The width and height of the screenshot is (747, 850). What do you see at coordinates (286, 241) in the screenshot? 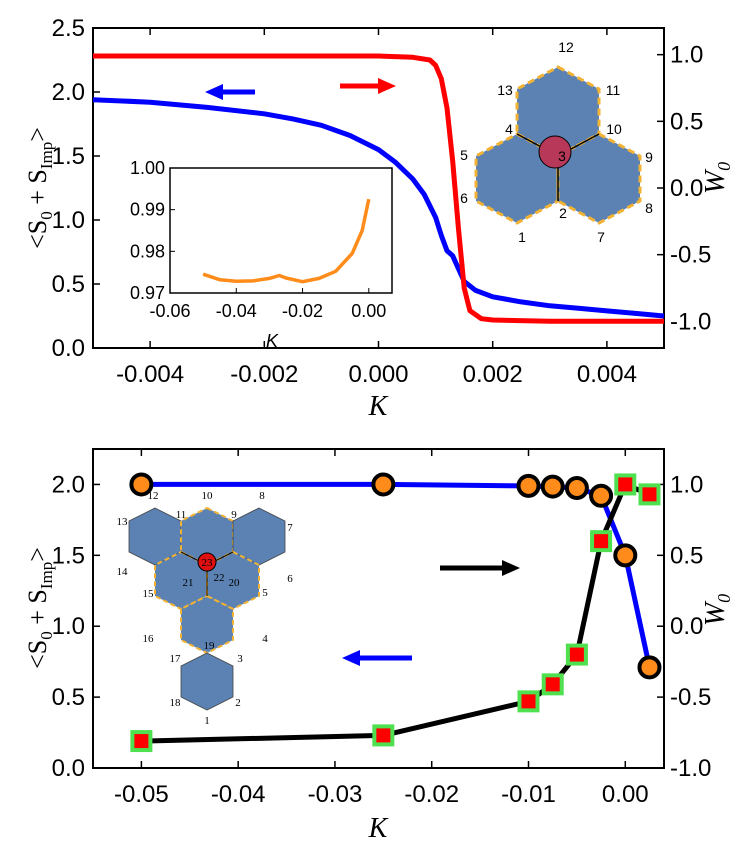
I see `inset-series-line` at bounding box center [286, 241].